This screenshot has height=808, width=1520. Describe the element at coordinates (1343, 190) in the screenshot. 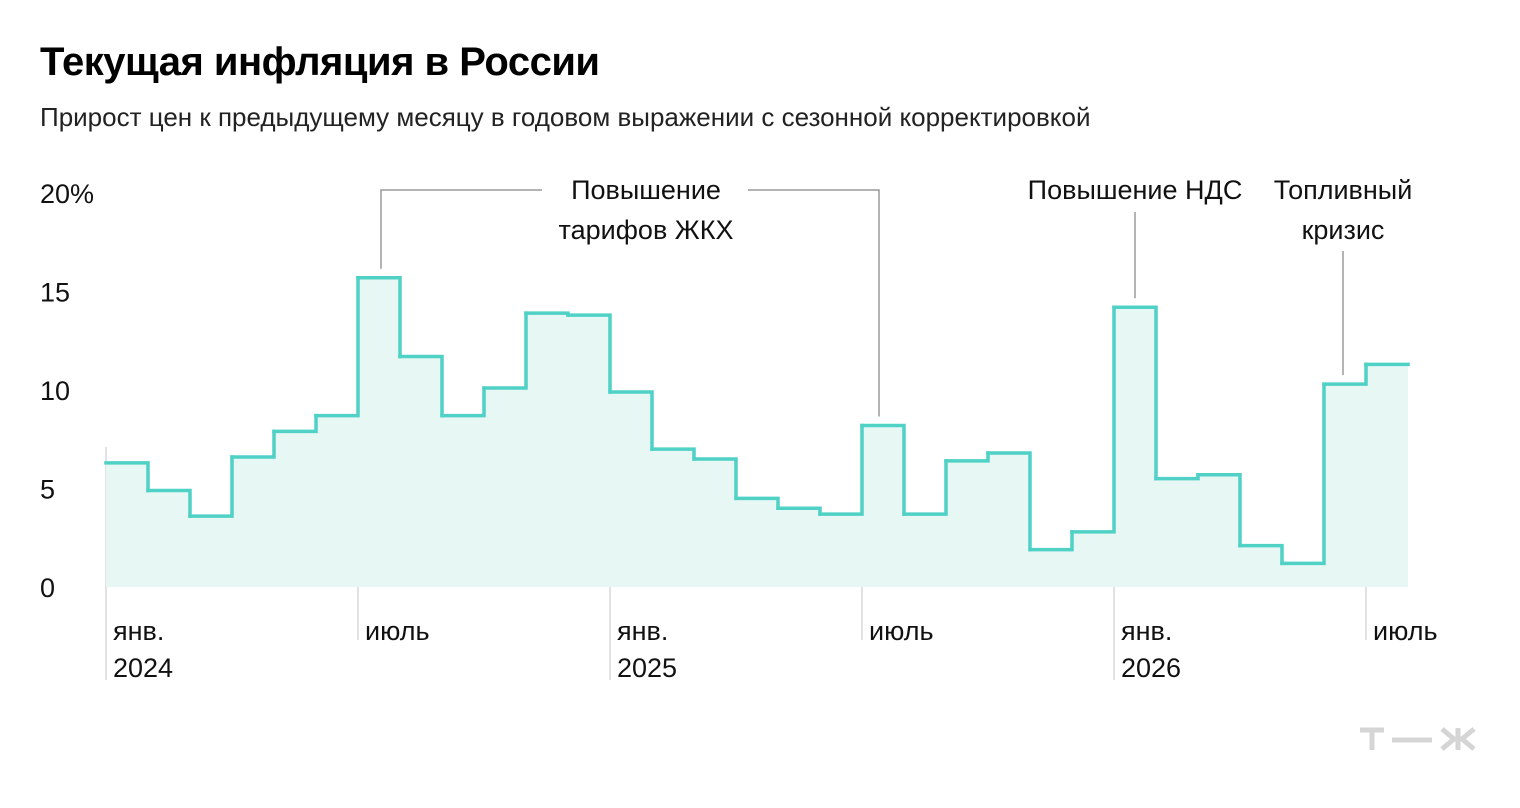

I see `annotation-label: Топливный` at that location.